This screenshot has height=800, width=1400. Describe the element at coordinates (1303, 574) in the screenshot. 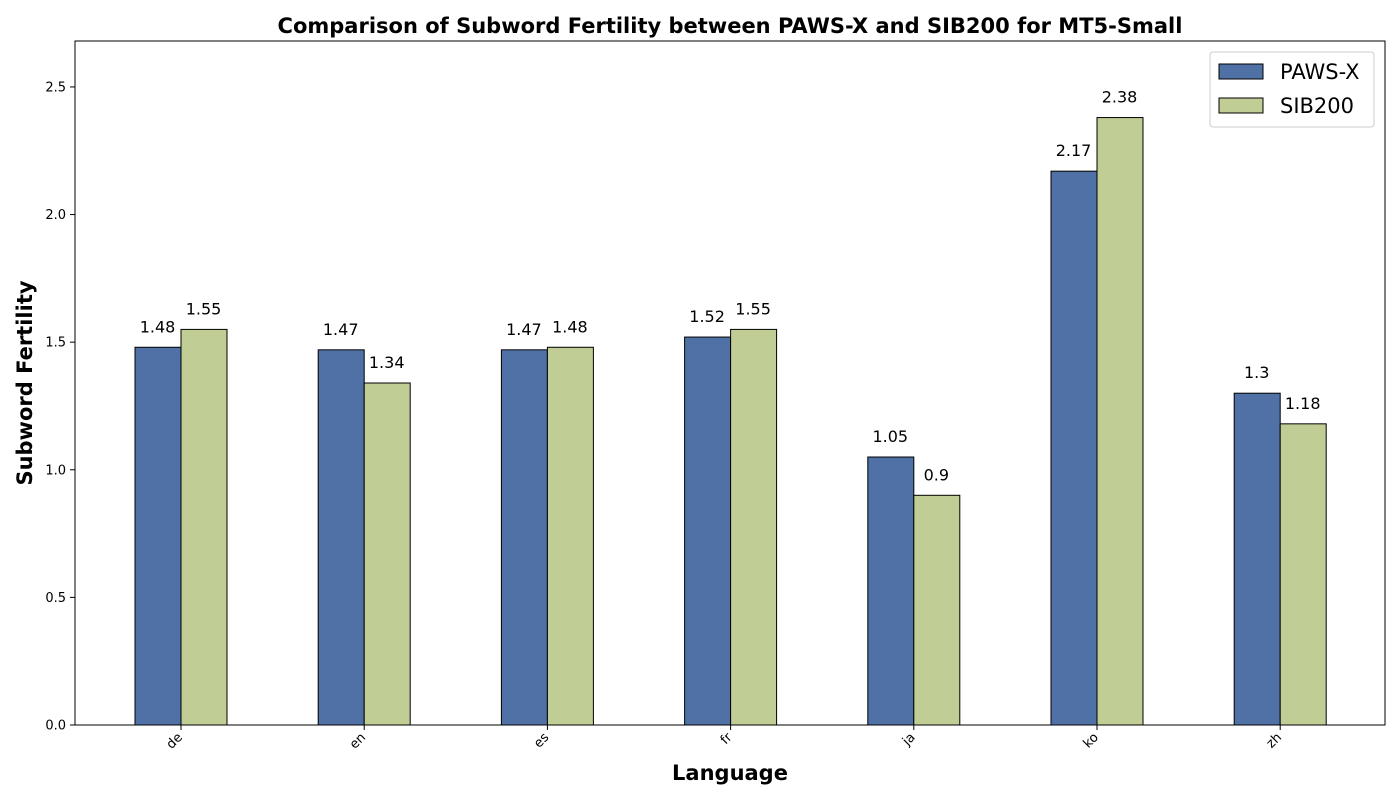

I see `bar-sib200-zh` at that location.